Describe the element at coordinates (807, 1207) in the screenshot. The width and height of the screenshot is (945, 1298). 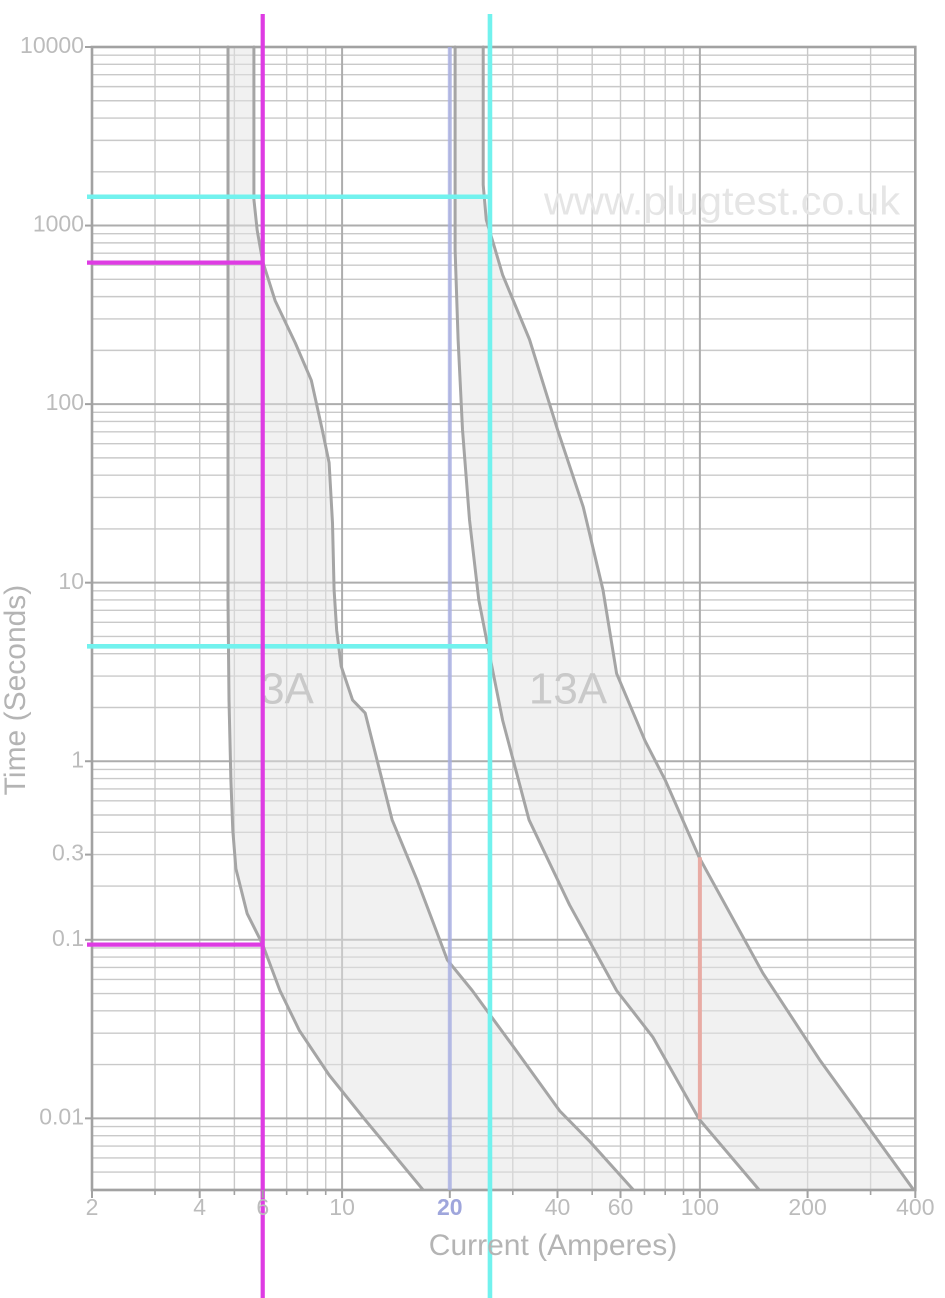
I see `x-tick-label-200: 200` at that location.